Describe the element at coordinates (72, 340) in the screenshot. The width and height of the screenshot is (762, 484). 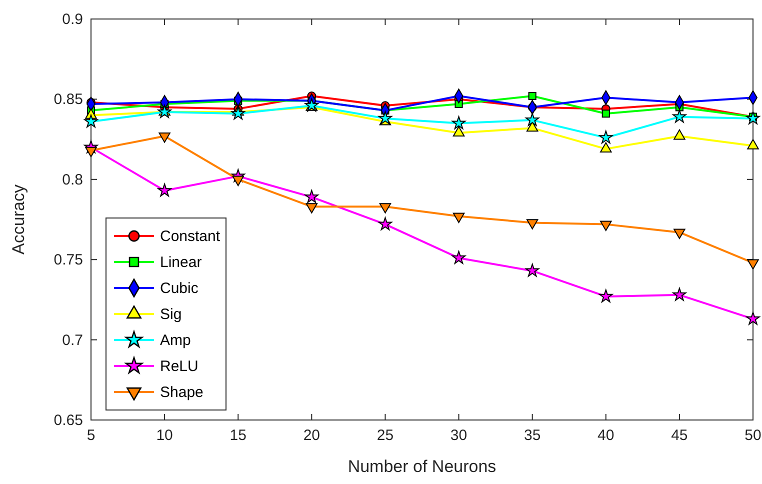
I see `y-tick-label: 0.7` at that location.